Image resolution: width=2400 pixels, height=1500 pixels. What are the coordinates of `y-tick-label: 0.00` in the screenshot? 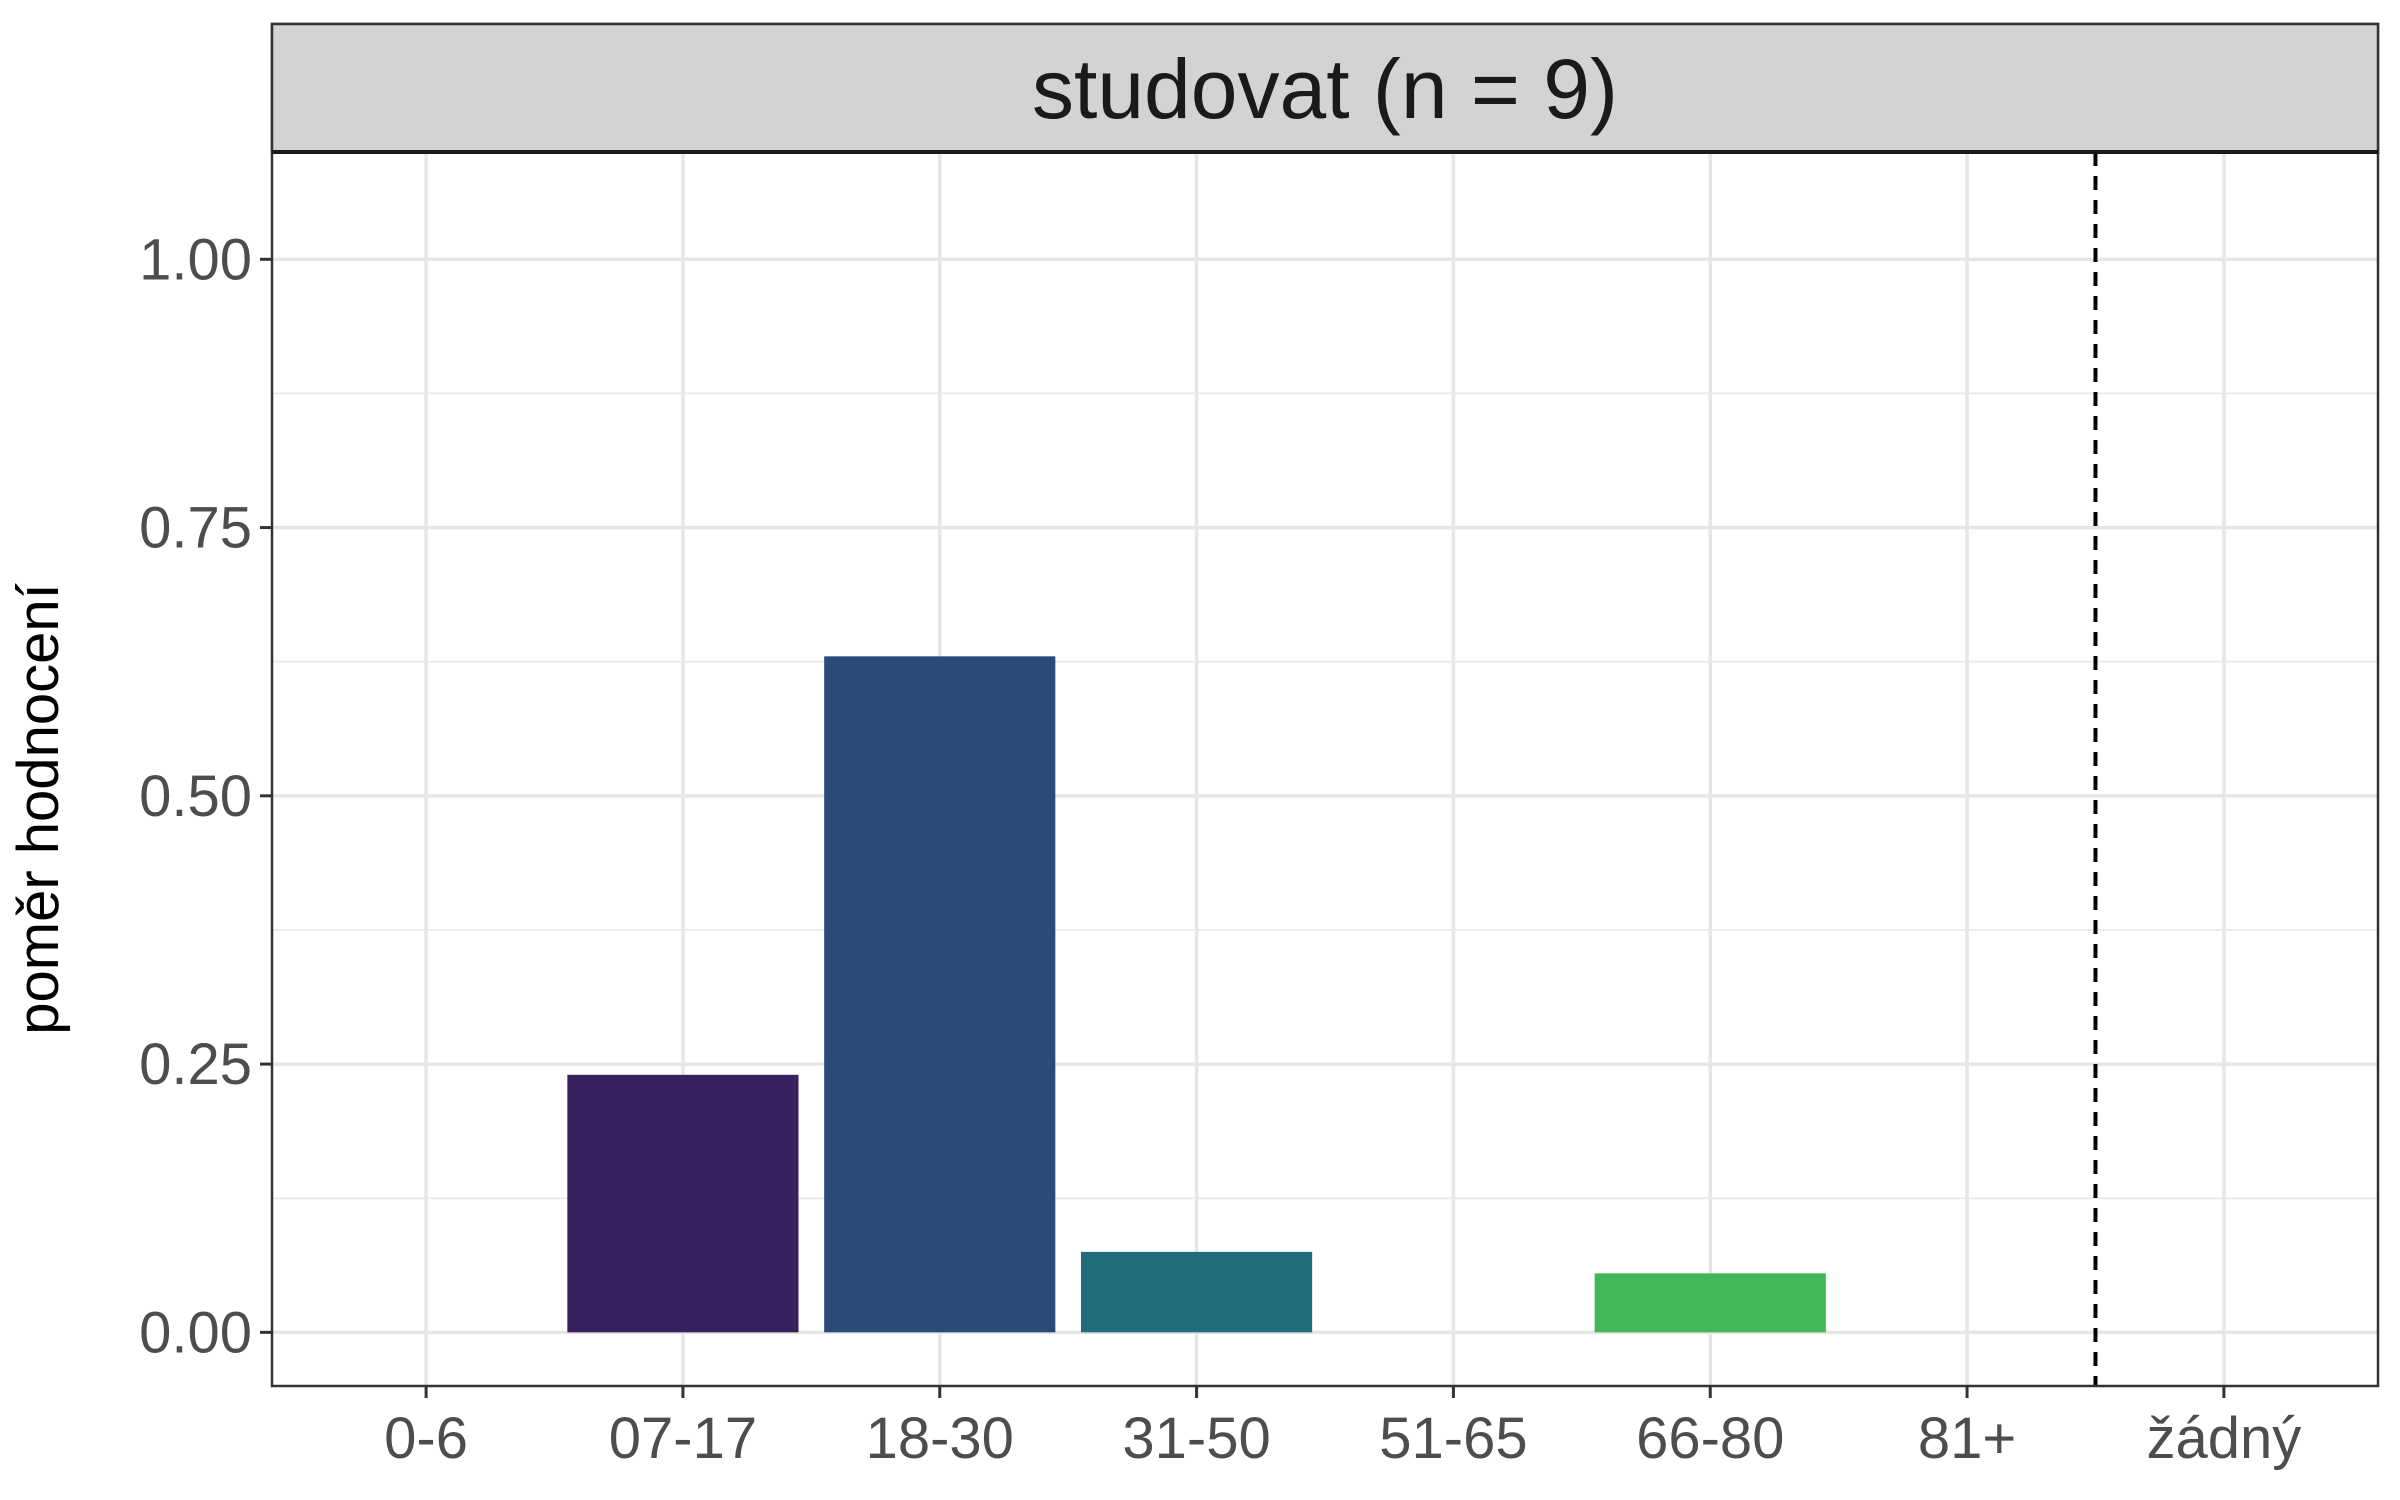 It's located at (195, 1332).